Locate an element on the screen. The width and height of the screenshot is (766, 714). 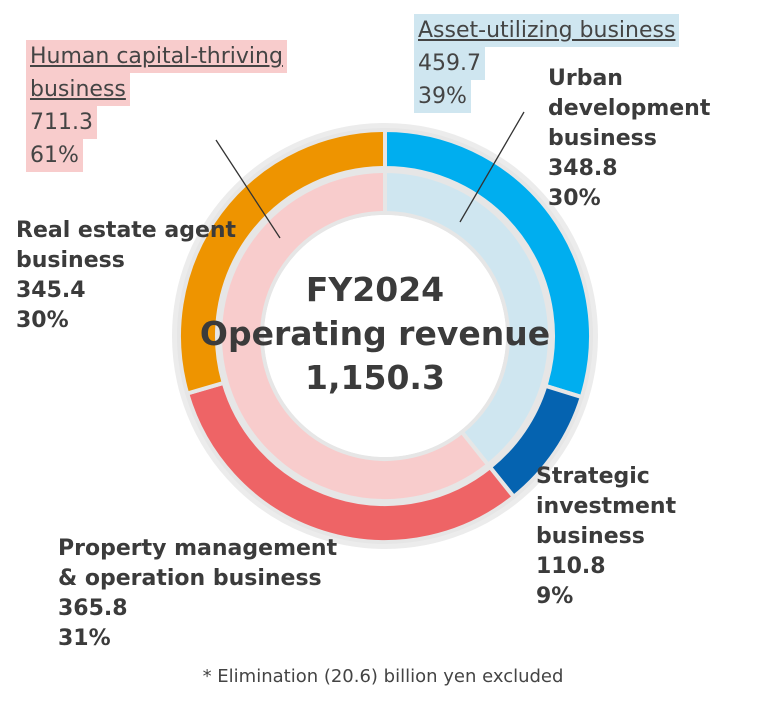
realestate-pct: 30% is located at coordinates (42, 320).